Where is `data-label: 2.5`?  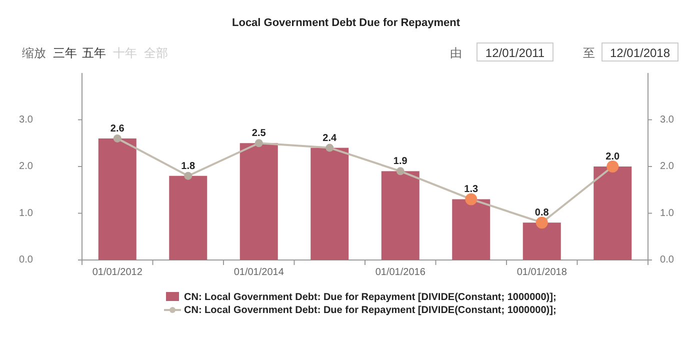 data-label: 2.5 is located at coordinates (259, 134).